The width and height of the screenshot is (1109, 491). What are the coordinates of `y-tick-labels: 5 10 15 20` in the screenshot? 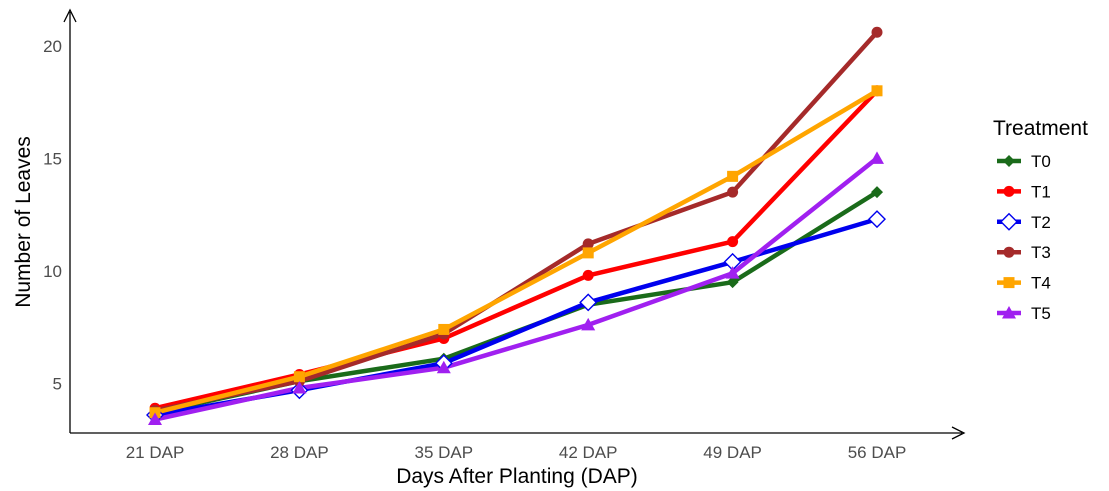 It's located at (52, 215).